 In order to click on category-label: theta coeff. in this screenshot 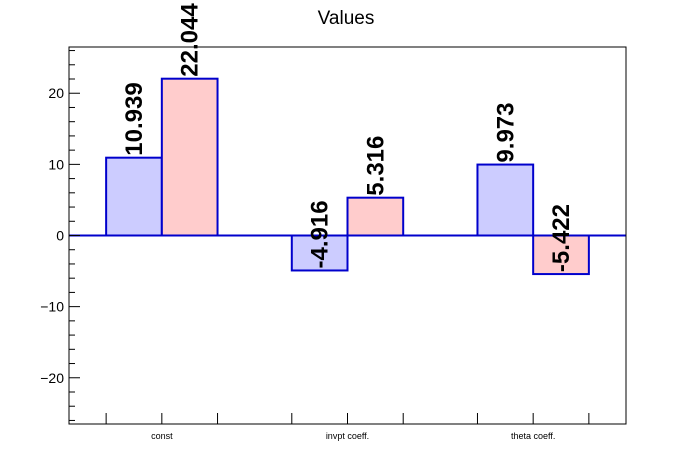, I will do `click(533, 436)`.